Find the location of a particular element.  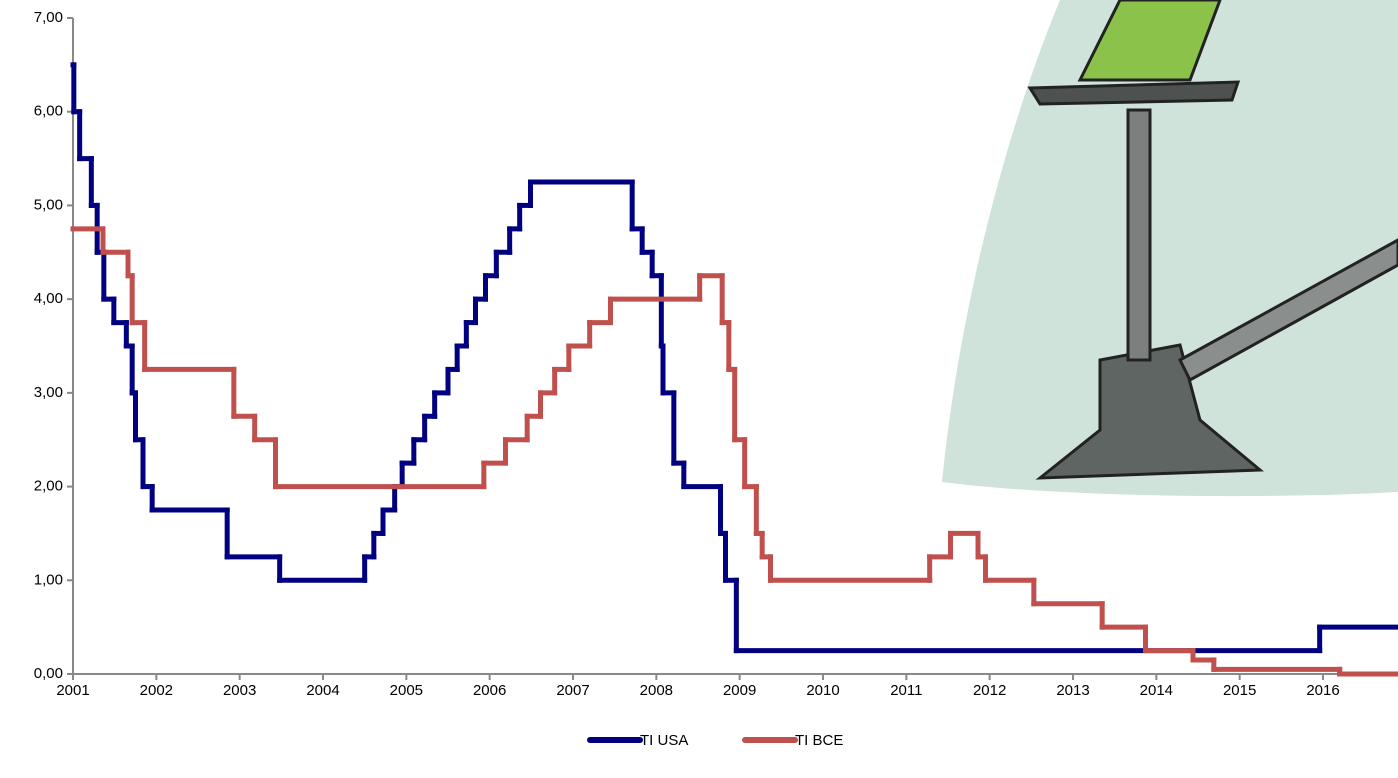

x-tick-label: 2003 is located at coordinates (239, 690).